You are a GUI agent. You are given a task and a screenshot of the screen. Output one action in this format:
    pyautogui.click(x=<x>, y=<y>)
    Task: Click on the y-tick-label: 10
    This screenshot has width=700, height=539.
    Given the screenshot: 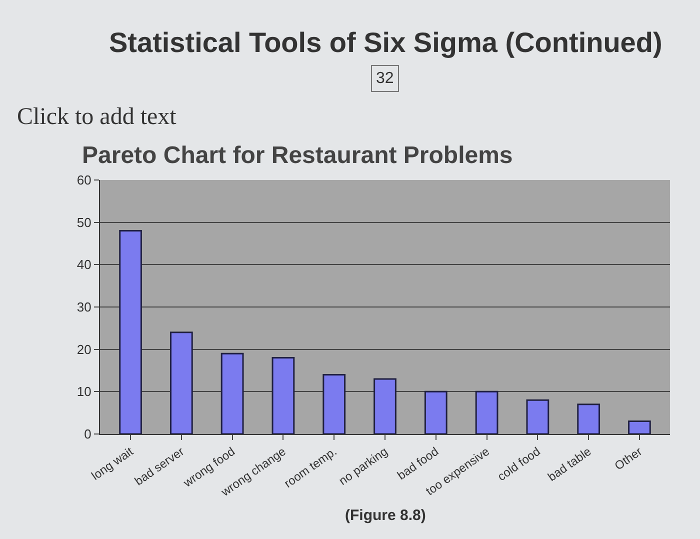 What is the action you would take?
    pyautogui.click(x=84, y=392)
    